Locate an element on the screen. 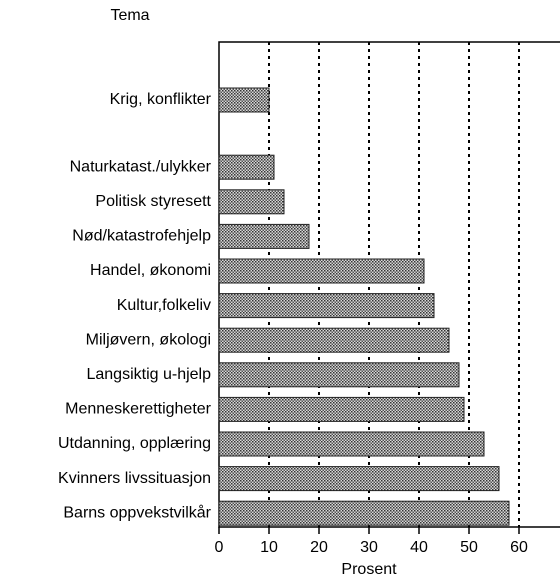 The height and width of the screenshot is (583, 560). y-tick-label: Menneskerettigheter is located at coordinates (138, 409).